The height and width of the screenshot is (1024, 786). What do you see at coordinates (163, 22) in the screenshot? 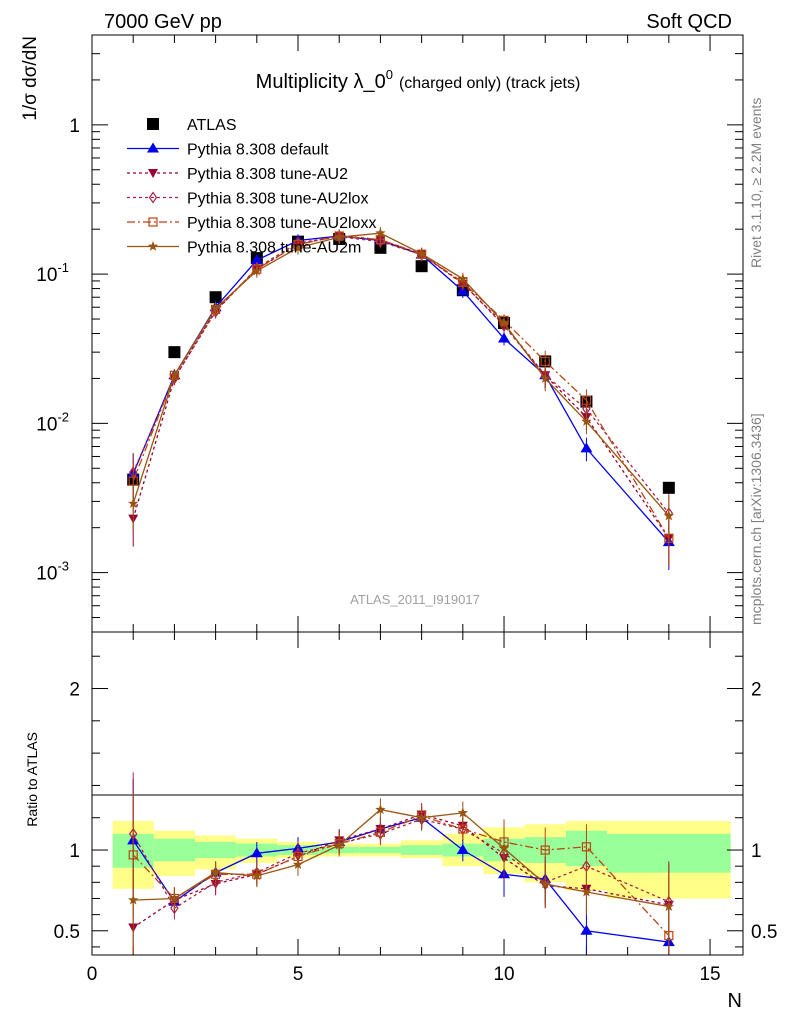
I see `header-energy: 7000 GeV pp` at bounding box center [163, 22].